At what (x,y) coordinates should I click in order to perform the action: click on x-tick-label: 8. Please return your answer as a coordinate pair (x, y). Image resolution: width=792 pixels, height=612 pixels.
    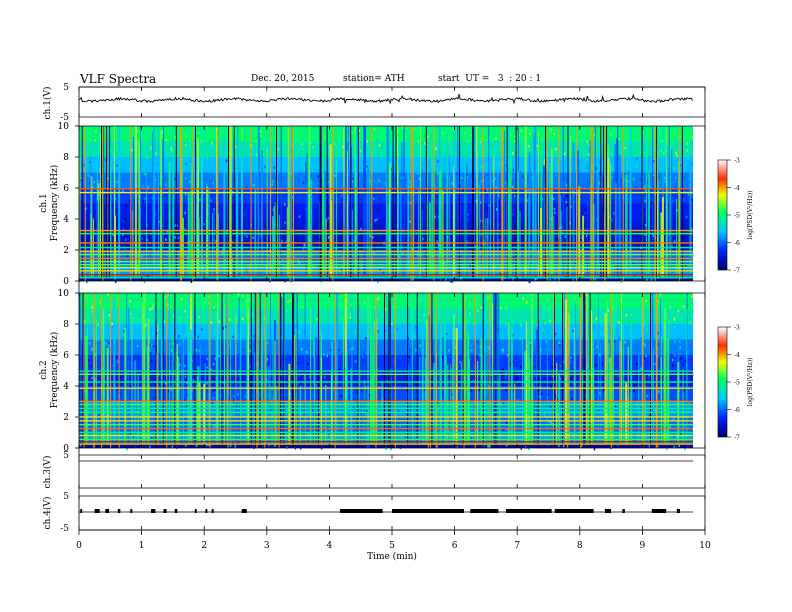
    Looking at the image, I should click on (580, 546).